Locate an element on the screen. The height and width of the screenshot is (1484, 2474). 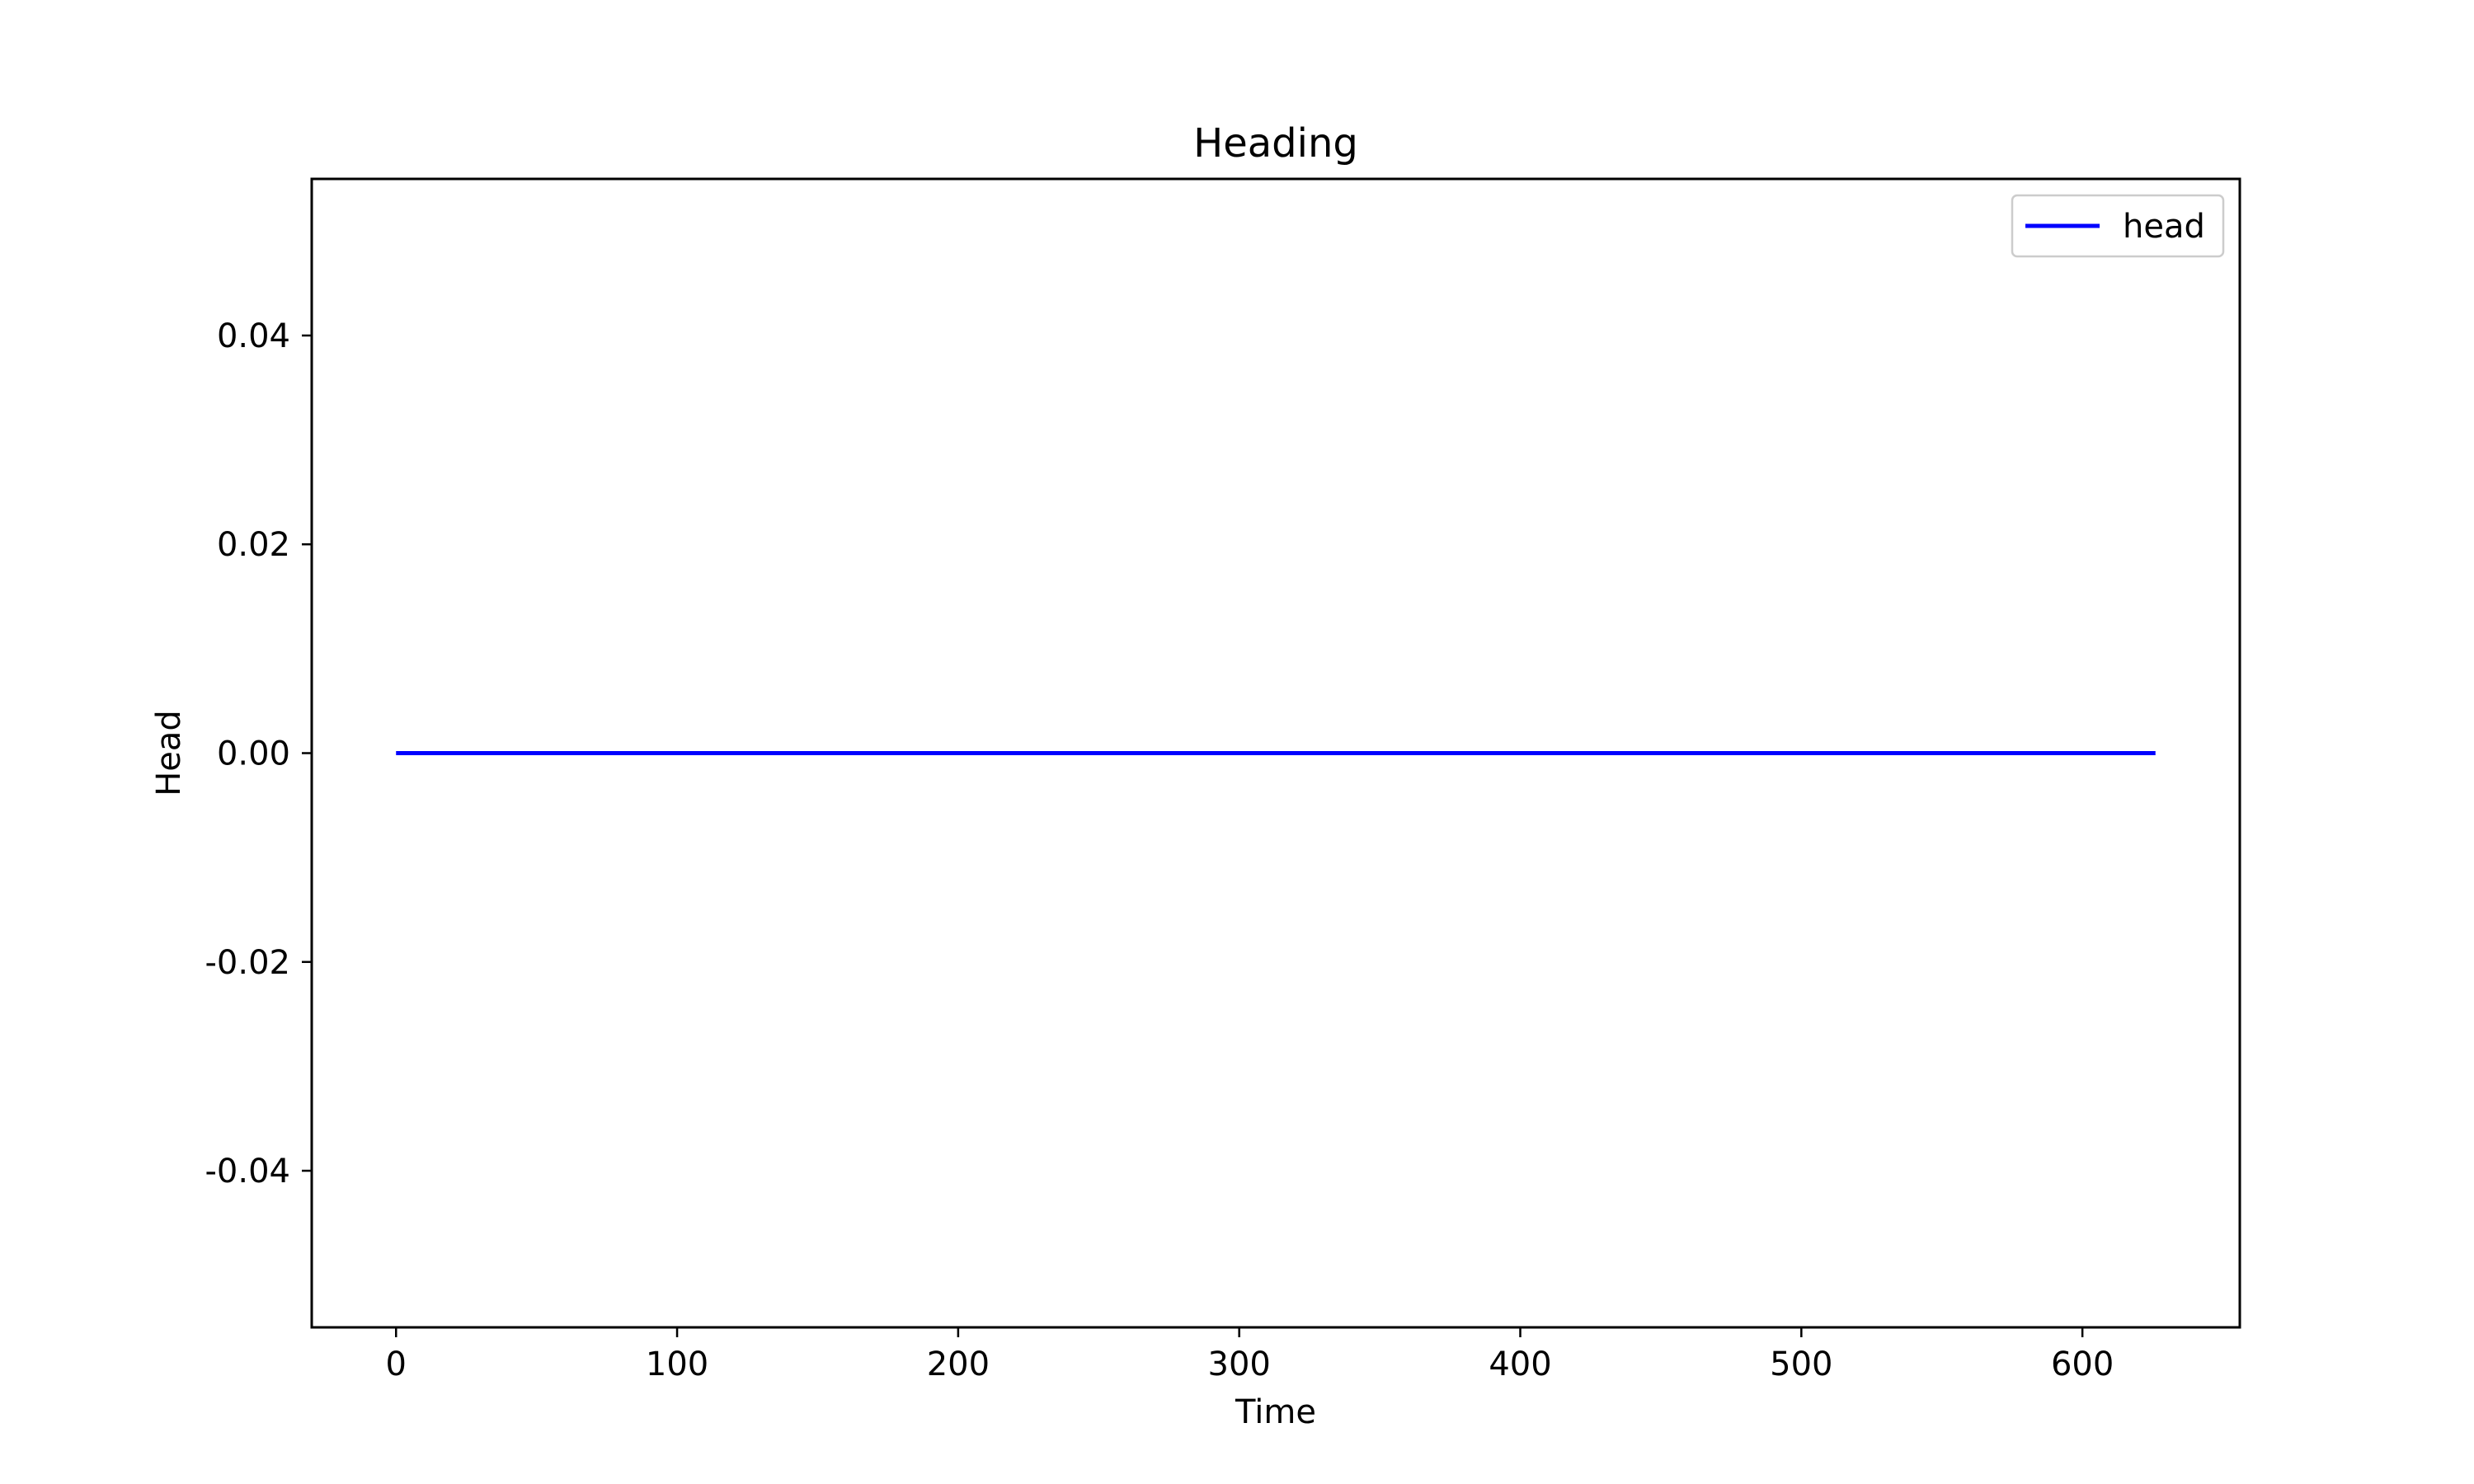
y-tick-label: 0.02 is located at coordinates (253, 545).